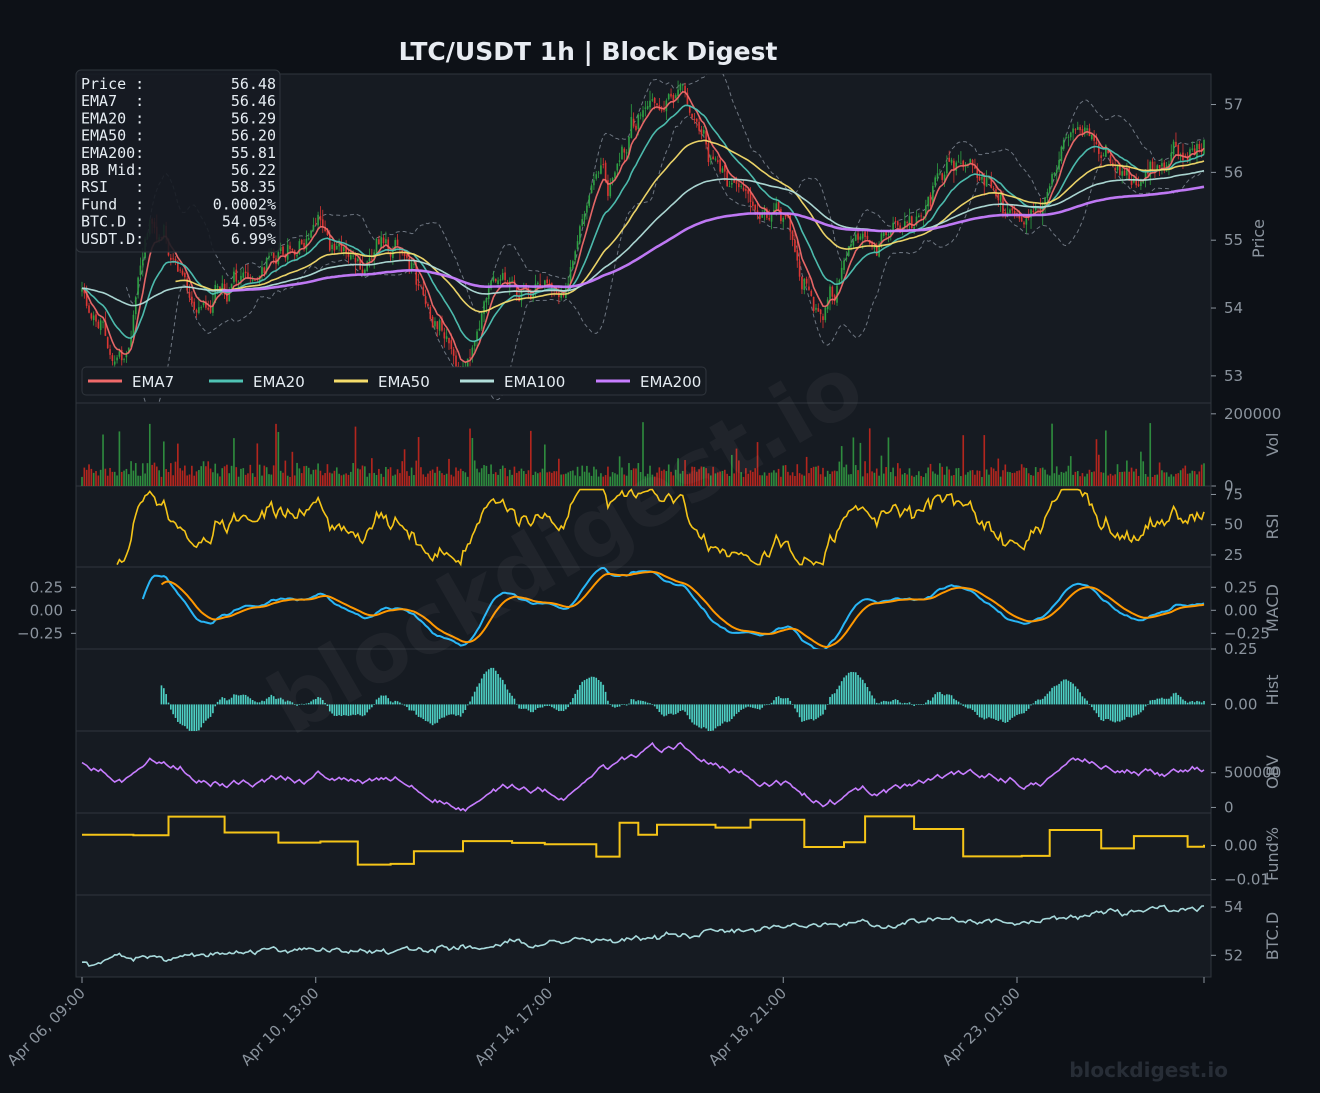 The height and width of the screenshot is (1093, 1320). Describe the element at coordinates (1233, 376) in the screenshot. I see `y-tick-label: 53` at that location.